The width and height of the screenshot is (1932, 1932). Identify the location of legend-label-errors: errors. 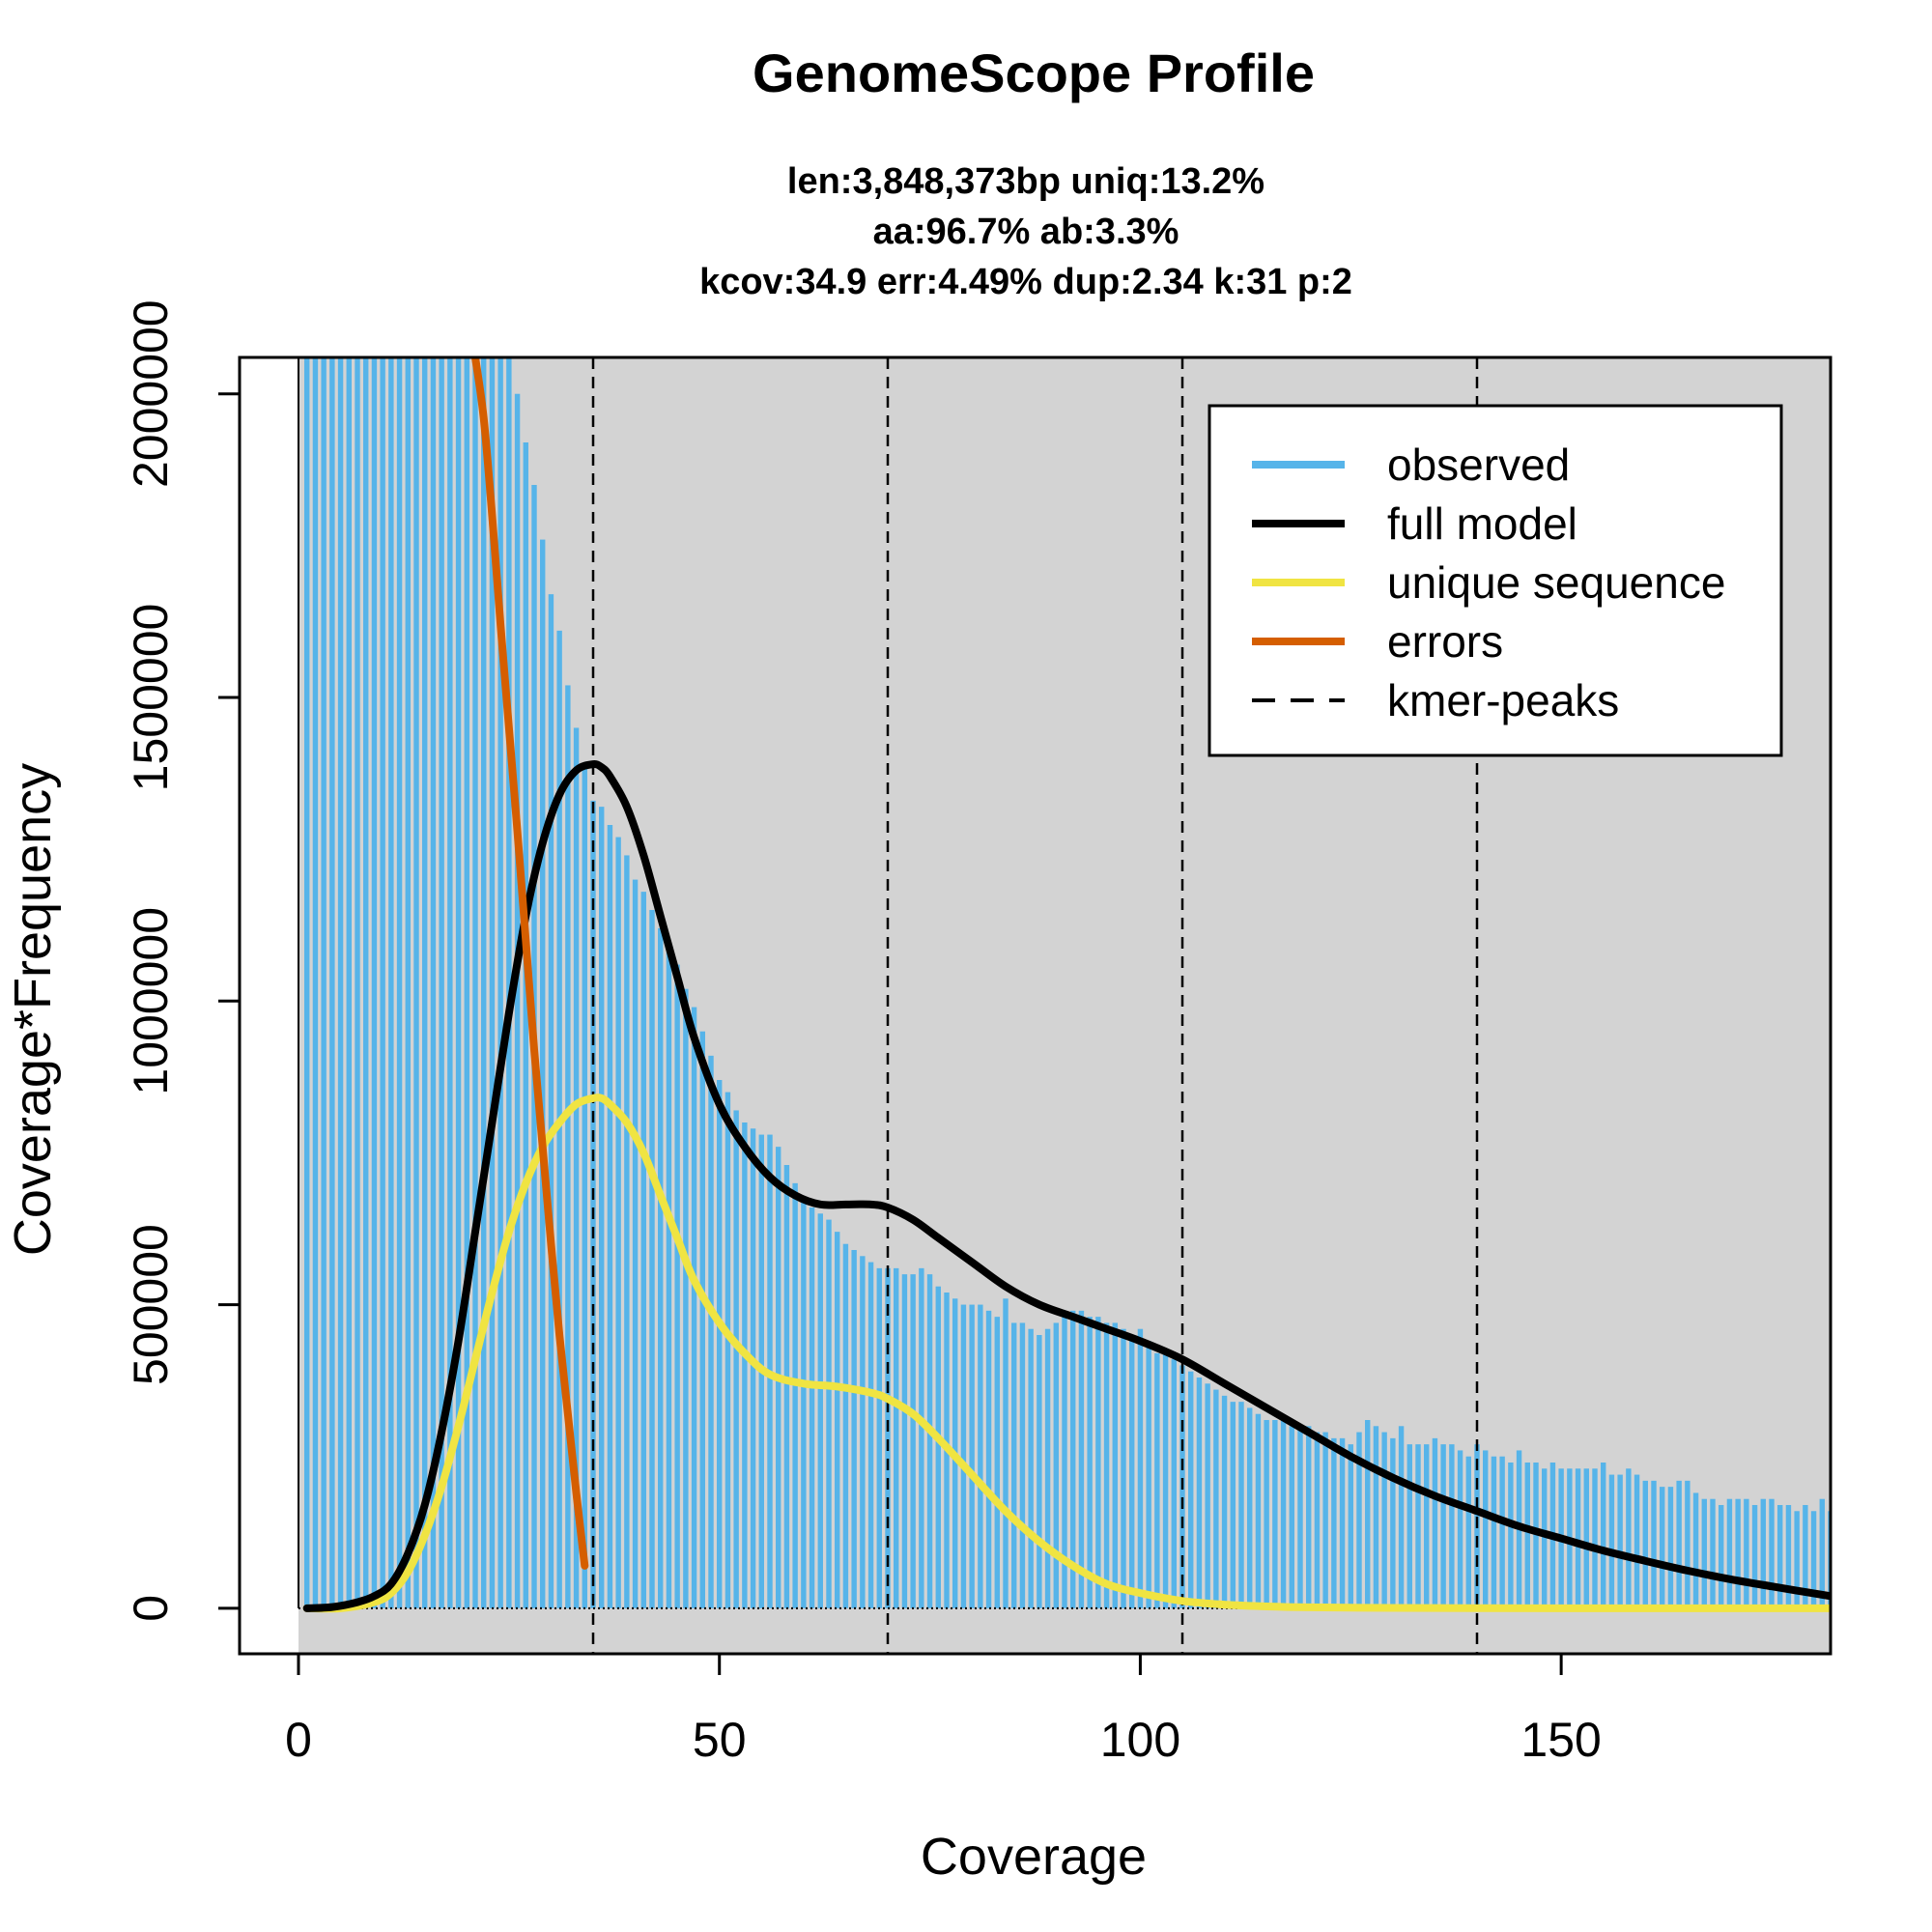
(1445, 641).